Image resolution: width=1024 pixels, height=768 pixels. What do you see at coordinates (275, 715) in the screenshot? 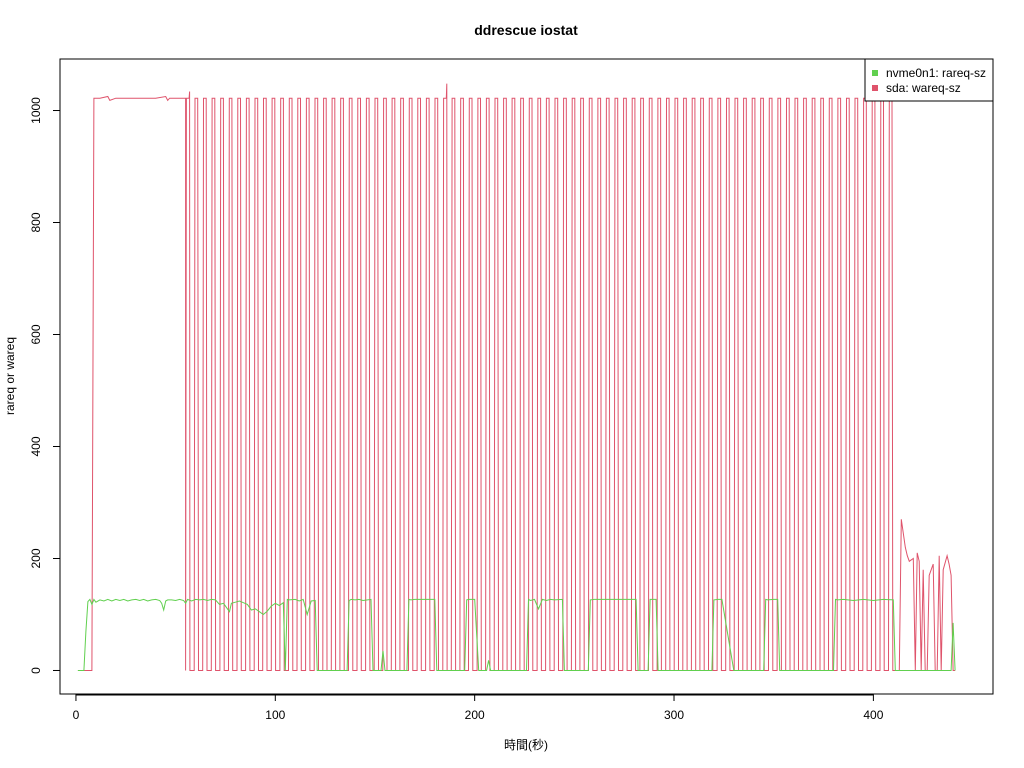
I see `x-tick-label-100: 100` at bounding box center [275, 715].